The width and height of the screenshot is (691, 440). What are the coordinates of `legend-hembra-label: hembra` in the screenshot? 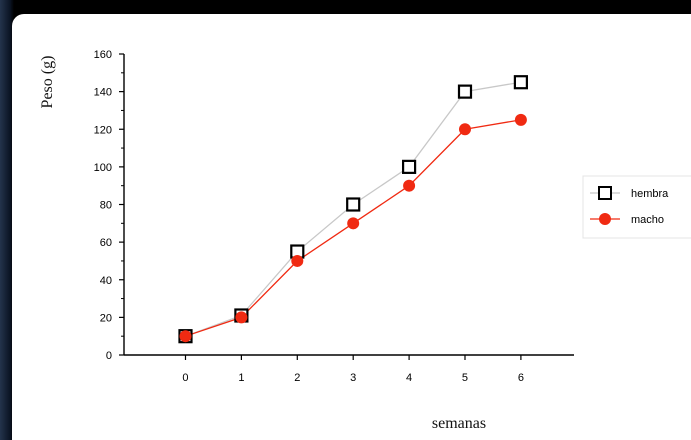 It's located at (650, 194).